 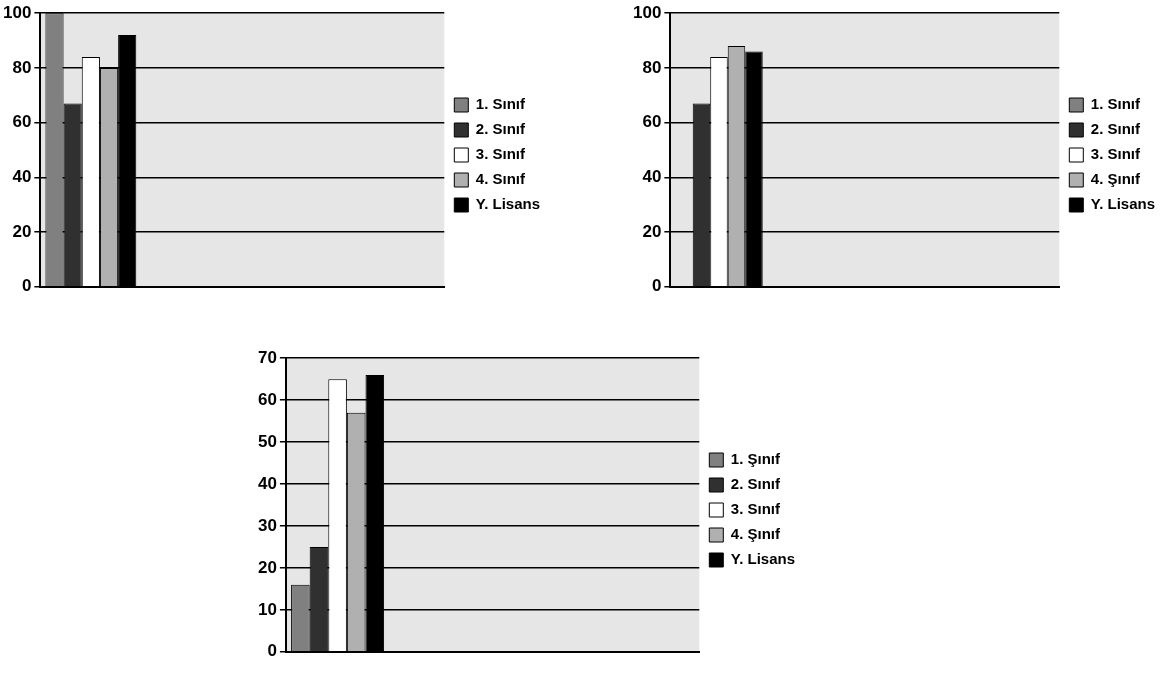 I want to click on legend-label: 1. Şınıf, so click(x=755, y=459).